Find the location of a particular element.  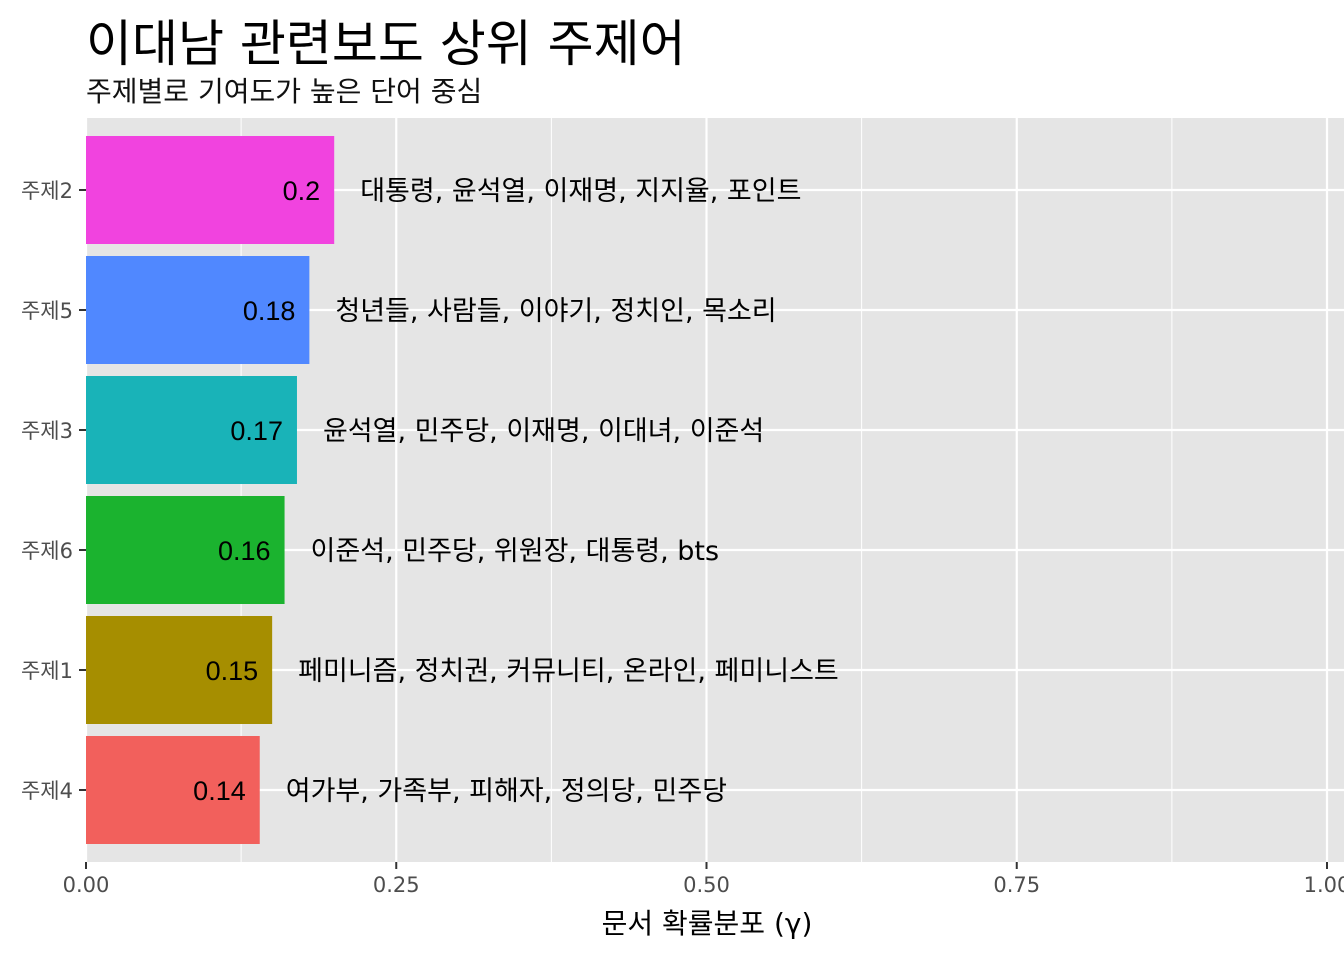

bar-주제5 is located at coordinates (198, 310).